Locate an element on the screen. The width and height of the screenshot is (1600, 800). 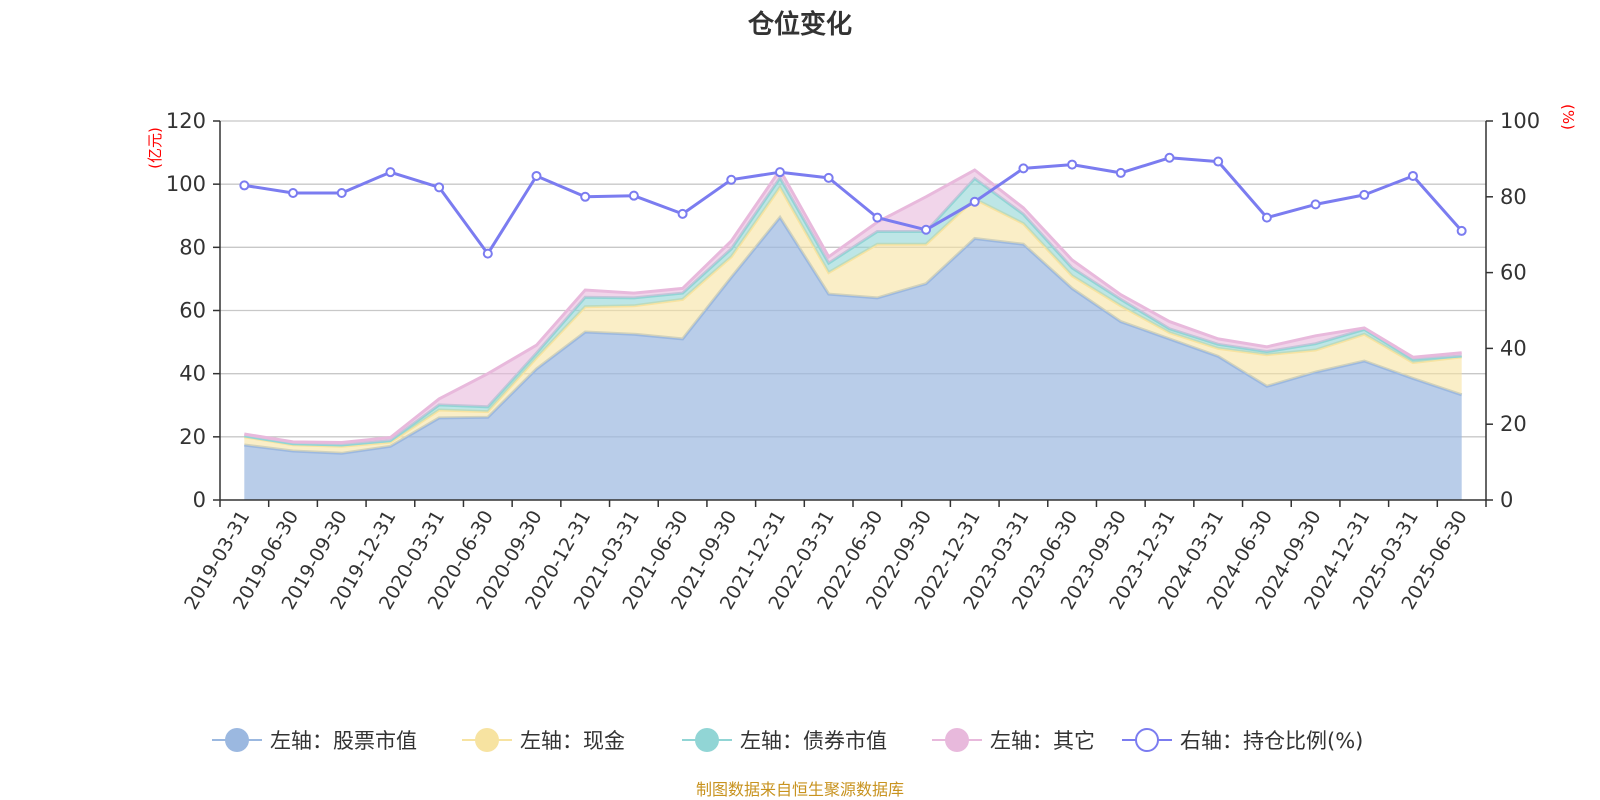
left-axis-tick-label: 0 is located at coordinates (199, 500).